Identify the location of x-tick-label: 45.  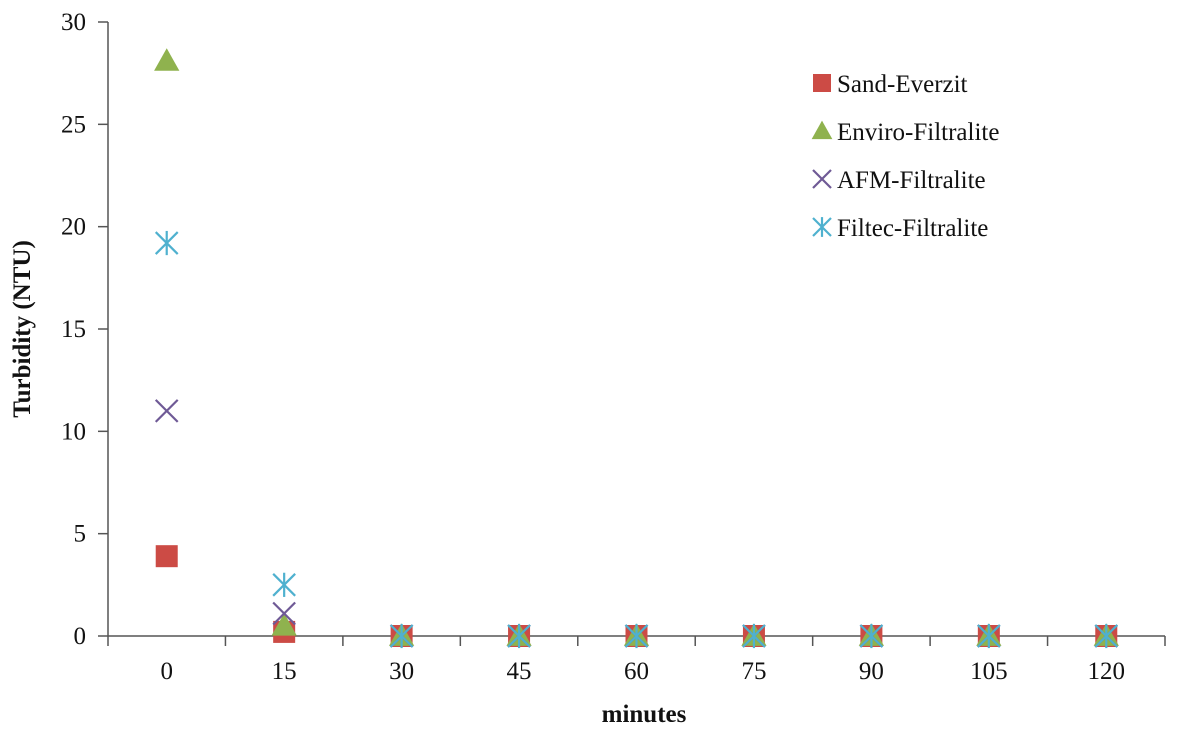
(519, 671).